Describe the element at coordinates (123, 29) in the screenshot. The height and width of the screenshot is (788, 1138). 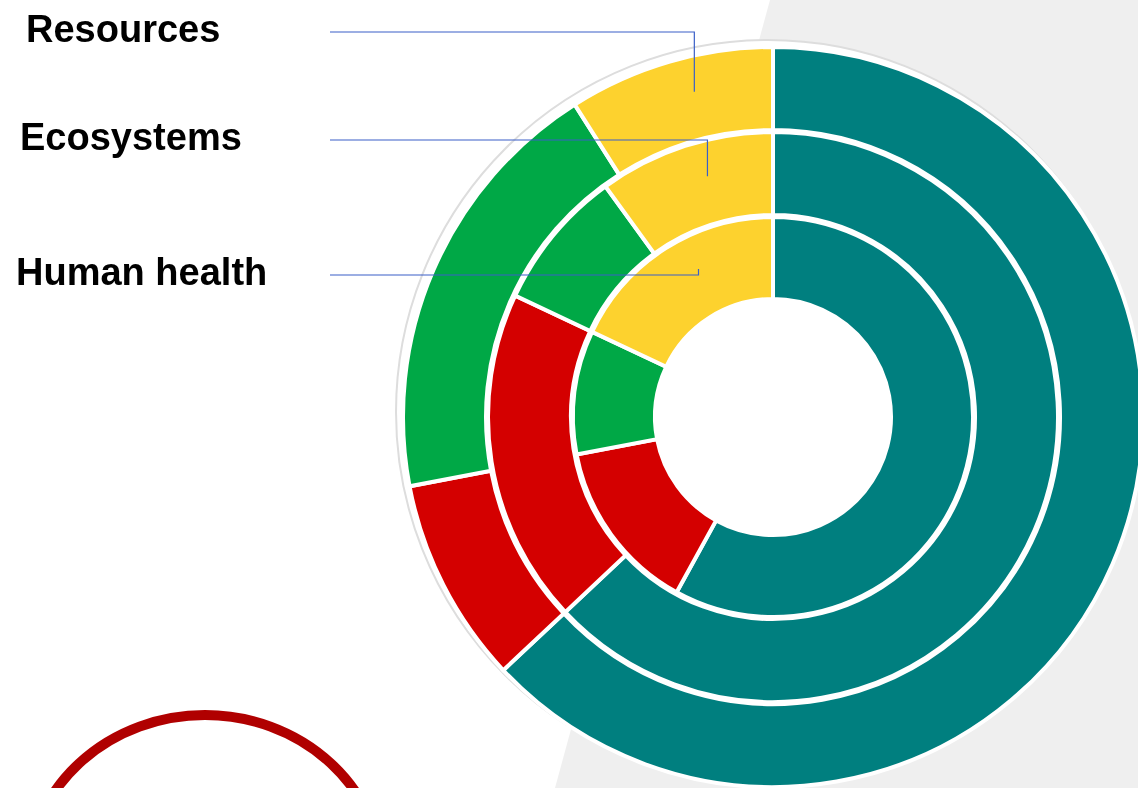
I see `text: Resources` at that location.